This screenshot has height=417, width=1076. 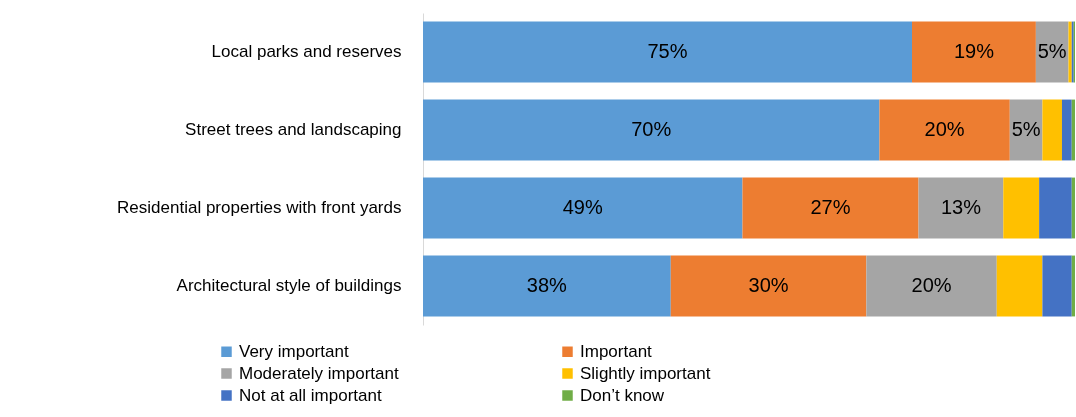 I want to click on data-label: 49%, so click(x=582, y=207).